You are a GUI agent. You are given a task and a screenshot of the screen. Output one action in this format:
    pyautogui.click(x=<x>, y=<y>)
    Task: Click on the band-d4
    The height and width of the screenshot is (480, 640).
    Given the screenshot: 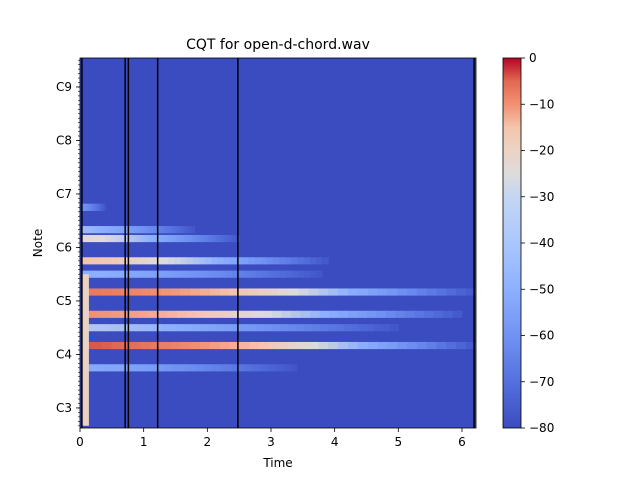 What is the action you would take?
    pyautogui.click(x=278, y=345)
    